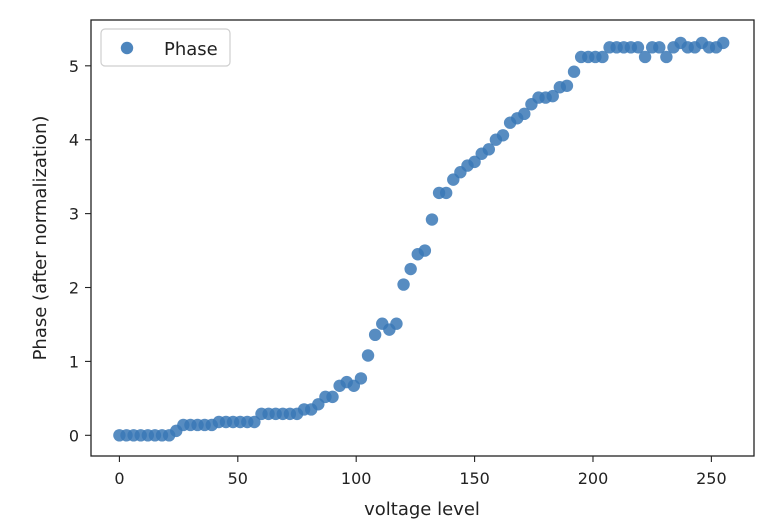 The height and width of the screenshot is (532, 772). What do you see at coordinates (422, 509) in the screenshot?
I see `x-axis-label: voltage level` at bounding box center [422, 509].